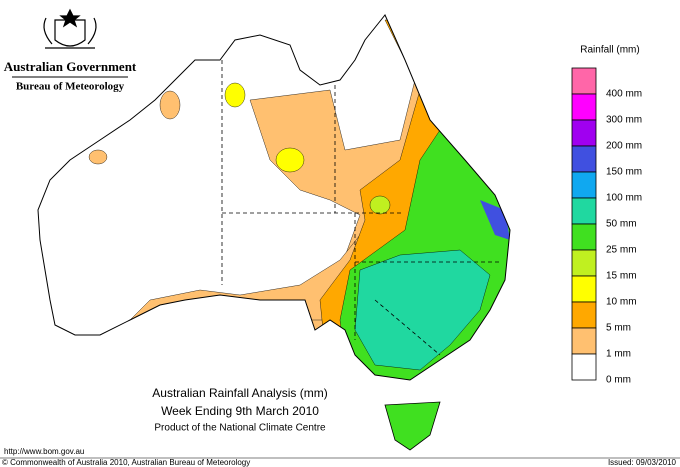 This screenshot has width=680, height=467. What do you see at coordinates (621, 302) in the screenshot?
I see `legend-label: 10 mm` at bounding box center [621, 302].